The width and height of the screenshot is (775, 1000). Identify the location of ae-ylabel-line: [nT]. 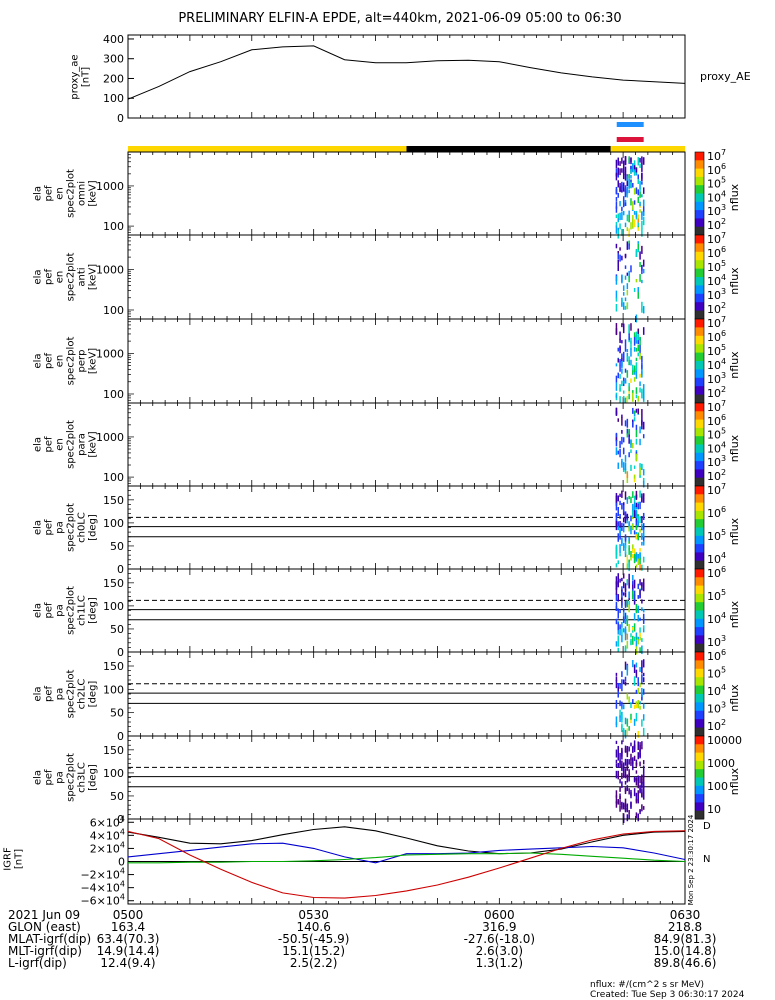
(86, 77).